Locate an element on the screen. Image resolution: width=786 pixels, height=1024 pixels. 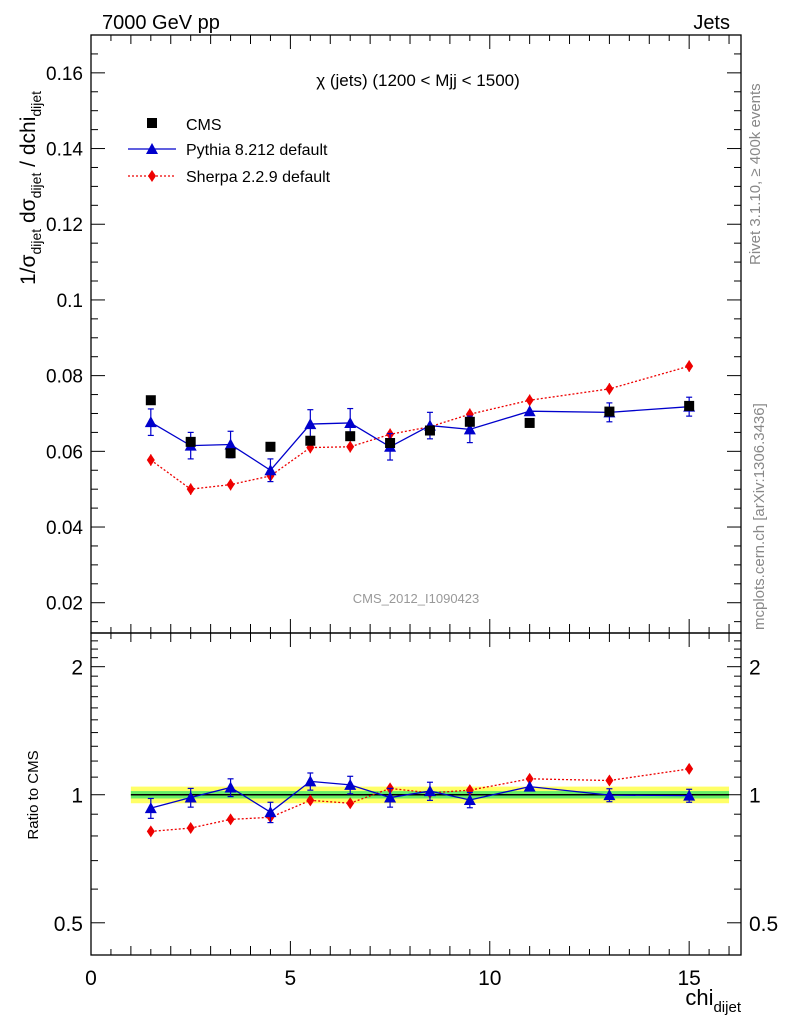
ratio-y-tick-label-right: 0.5 is located at coordinates (763, 924).